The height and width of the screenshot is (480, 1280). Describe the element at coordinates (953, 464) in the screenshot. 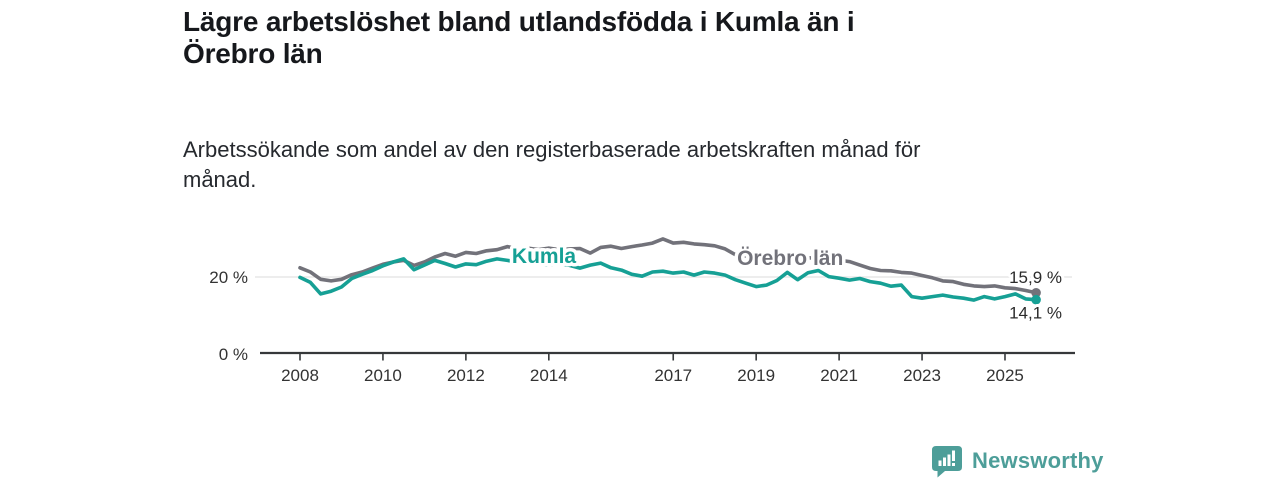

I see `exclamation-dot` at that location.